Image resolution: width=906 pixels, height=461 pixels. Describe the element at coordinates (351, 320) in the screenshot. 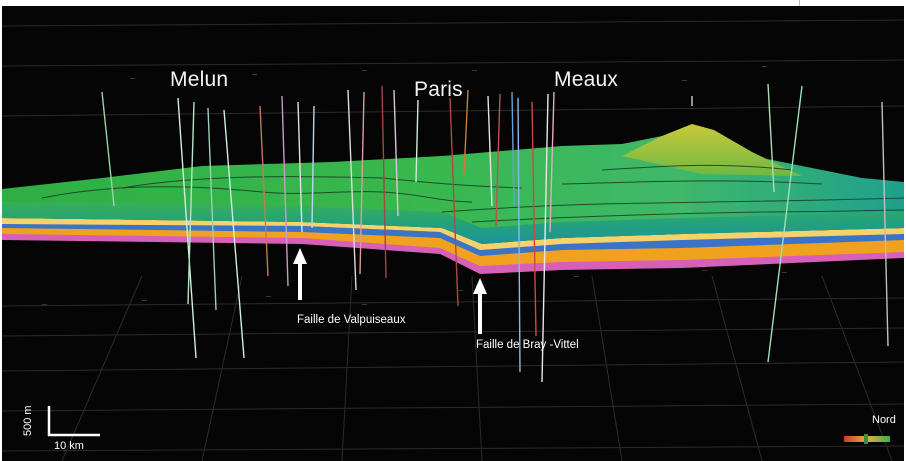

I see `fault-label-valpuiseaux: Faille de Valpuiseaux` at that location.